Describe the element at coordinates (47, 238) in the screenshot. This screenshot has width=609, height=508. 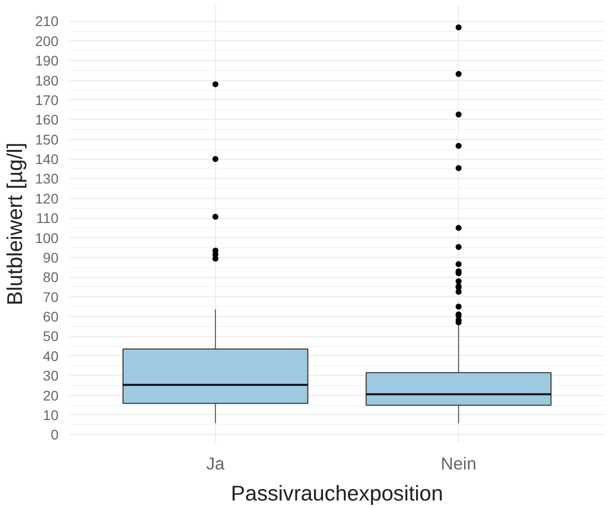
I see `y-tick-label: 100` at that location.